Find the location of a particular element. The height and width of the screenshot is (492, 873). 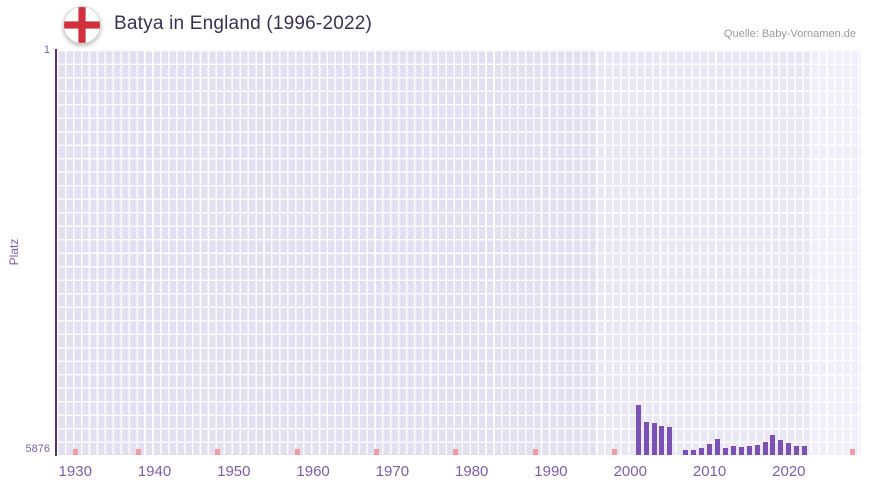

x-tick-1980: 1980 is located at coordinates (471, 471).